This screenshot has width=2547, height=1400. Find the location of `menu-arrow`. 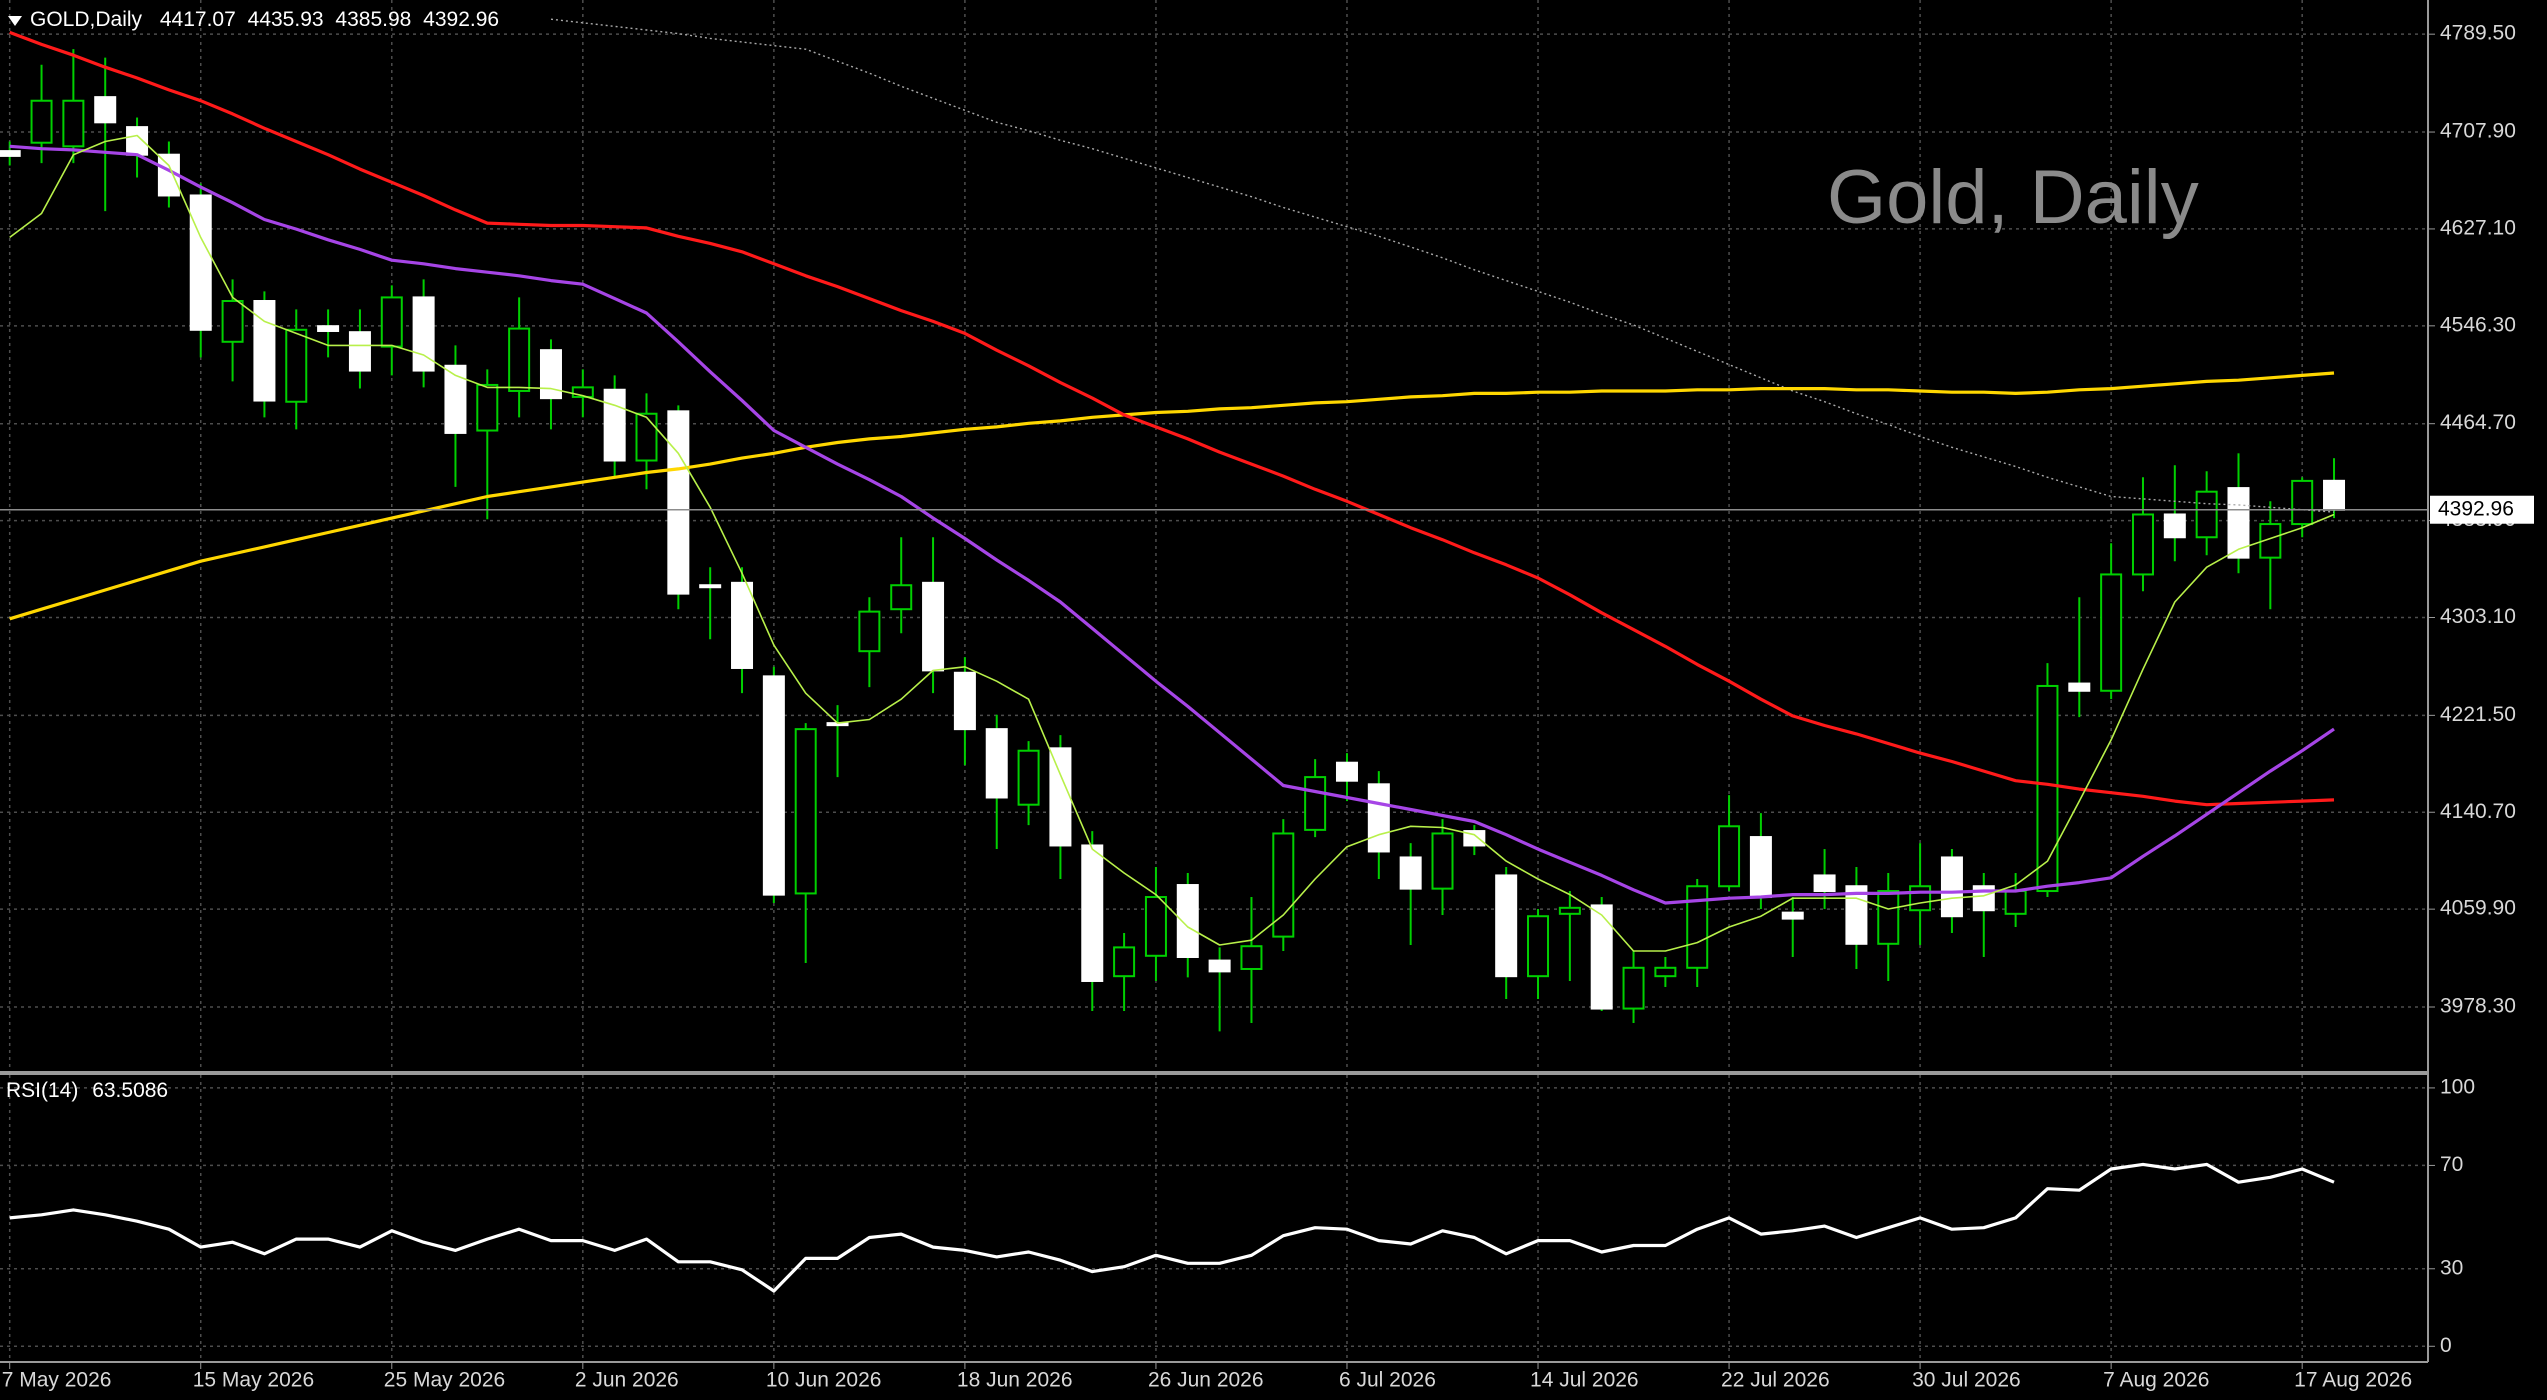

menu-arrow is located at coordinates (15, 21).